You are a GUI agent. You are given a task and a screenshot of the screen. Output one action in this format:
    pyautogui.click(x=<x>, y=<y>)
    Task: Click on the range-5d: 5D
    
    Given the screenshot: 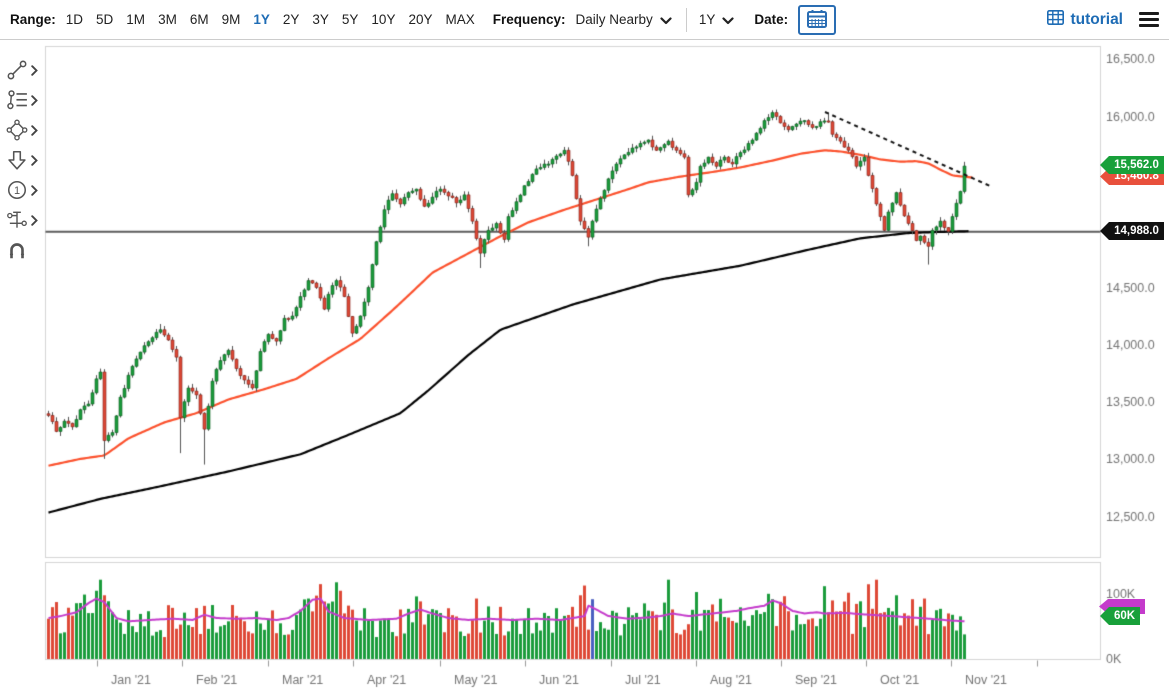 What is the action you would take?
    pyautogui.click(x=105, y=19)
    